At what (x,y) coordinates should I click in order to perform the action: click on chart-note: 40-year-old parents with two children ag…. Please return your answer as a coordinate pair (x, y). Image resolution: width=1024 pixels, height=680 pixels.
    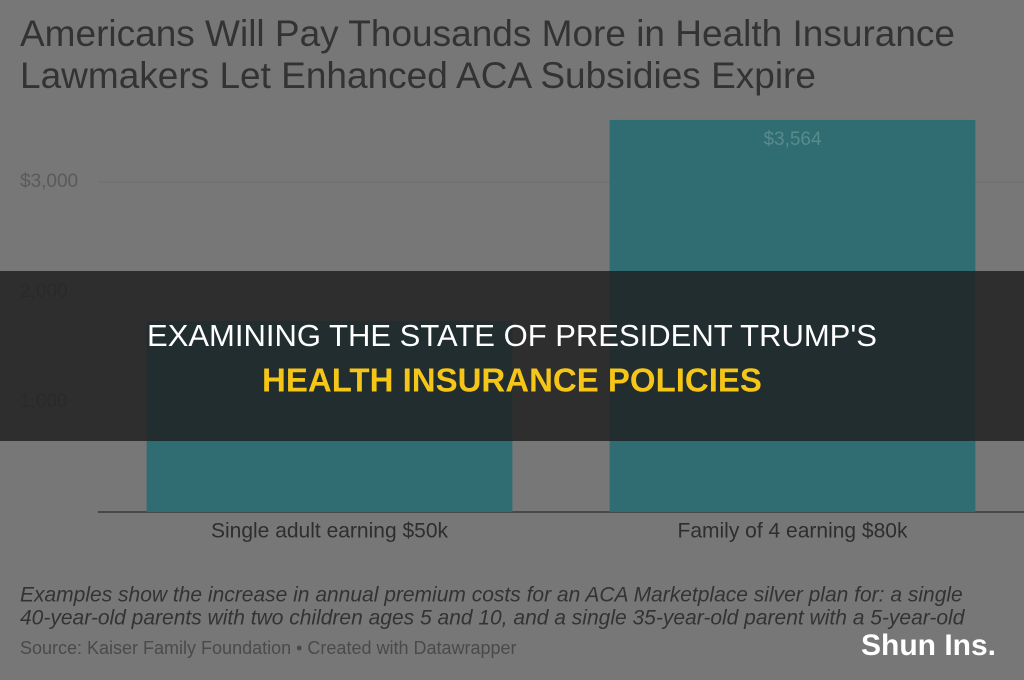
    Looking at the image, I should click on (493, 618).